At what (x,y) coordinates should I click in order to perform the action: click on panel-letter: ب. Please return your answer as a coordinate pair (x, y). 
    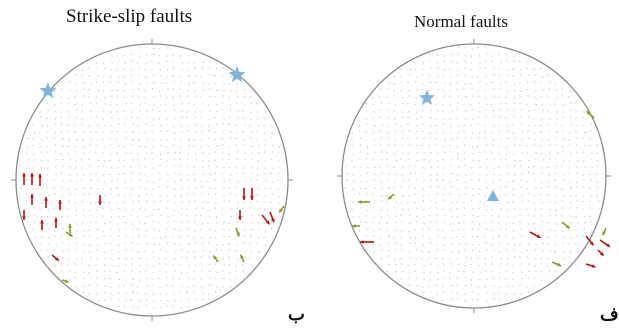
    Looking at the image, I should click on (296, 314).